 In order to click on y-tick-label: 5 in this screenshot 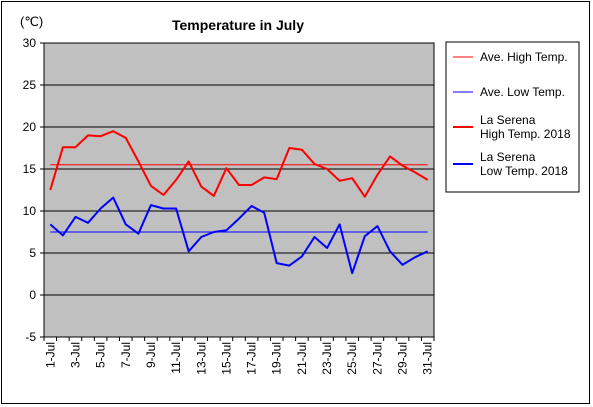, I will do `click(32, 253)`.